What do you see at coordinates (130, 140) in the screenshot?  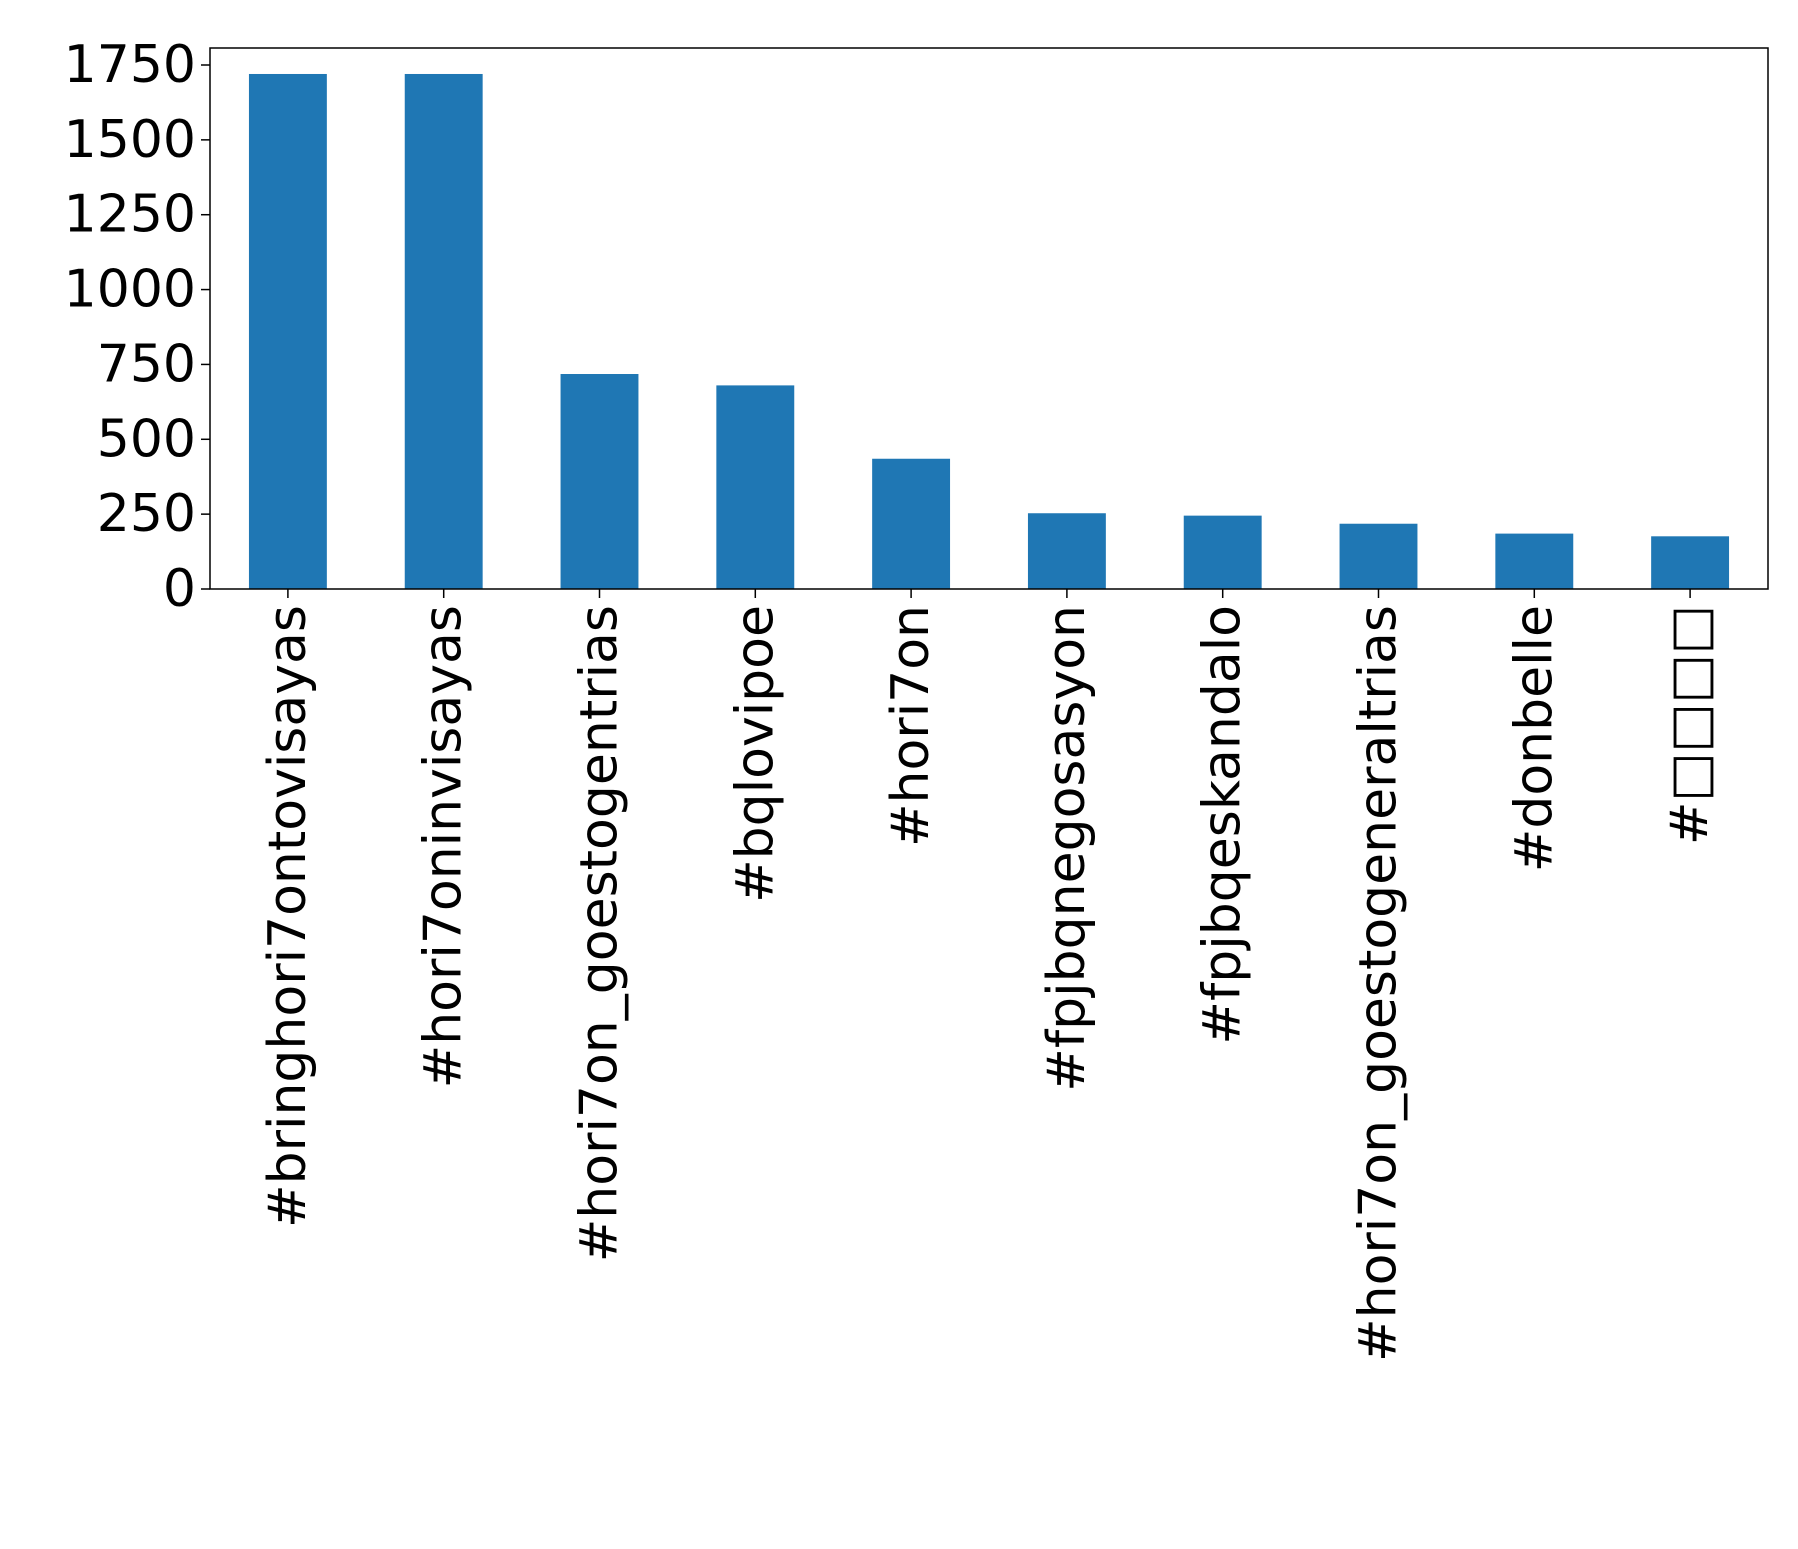 I see `y-tick-label: 1500` at bounding box center [130, 140].